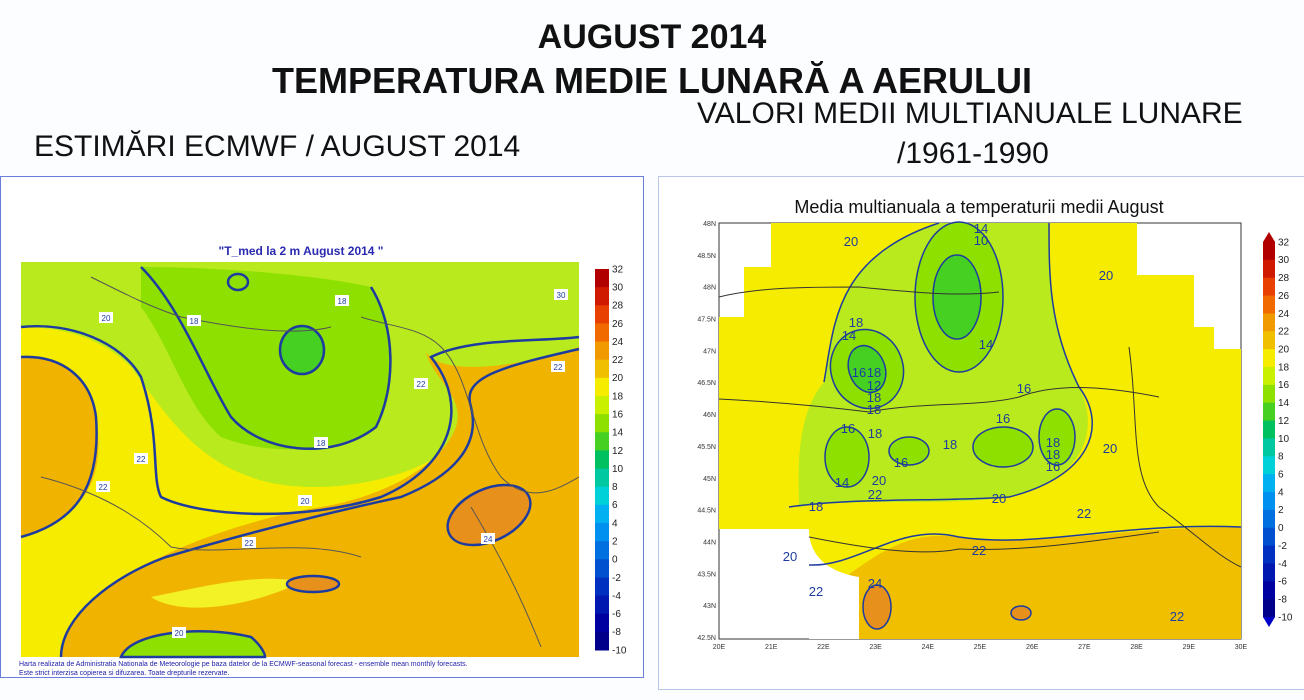 This screenshot has height=700, width=1304. I want to click on colorbar-tick-label: -8, so click(616, 632).